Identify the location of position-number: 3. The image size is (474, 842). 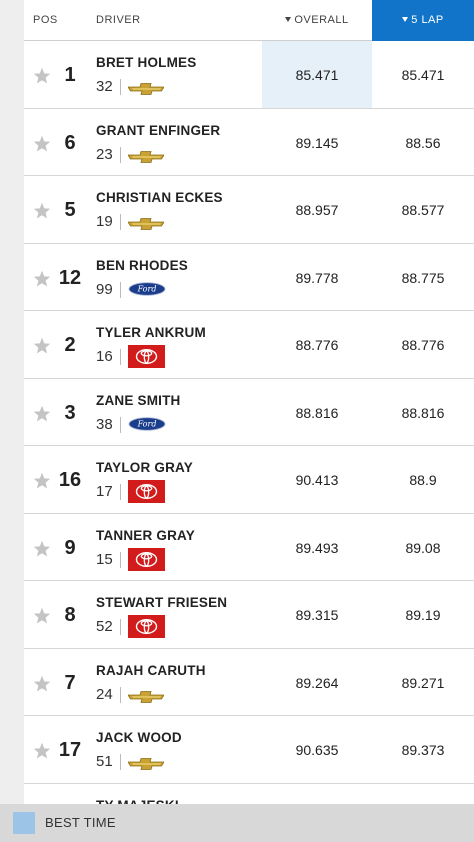
(70, 412).